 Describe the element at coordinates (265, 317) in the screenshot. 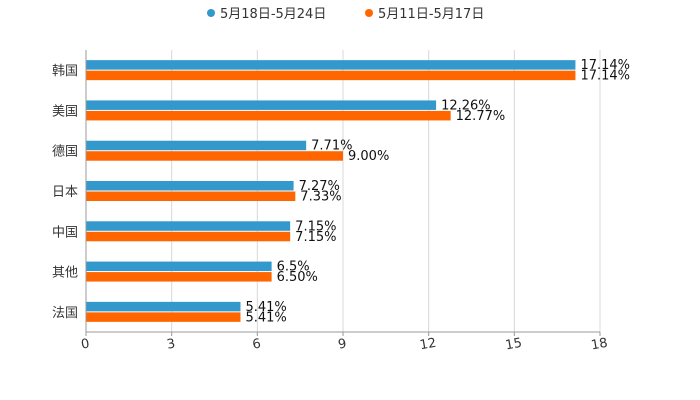

I see `data-label-series-2: 5.41%` at that location.